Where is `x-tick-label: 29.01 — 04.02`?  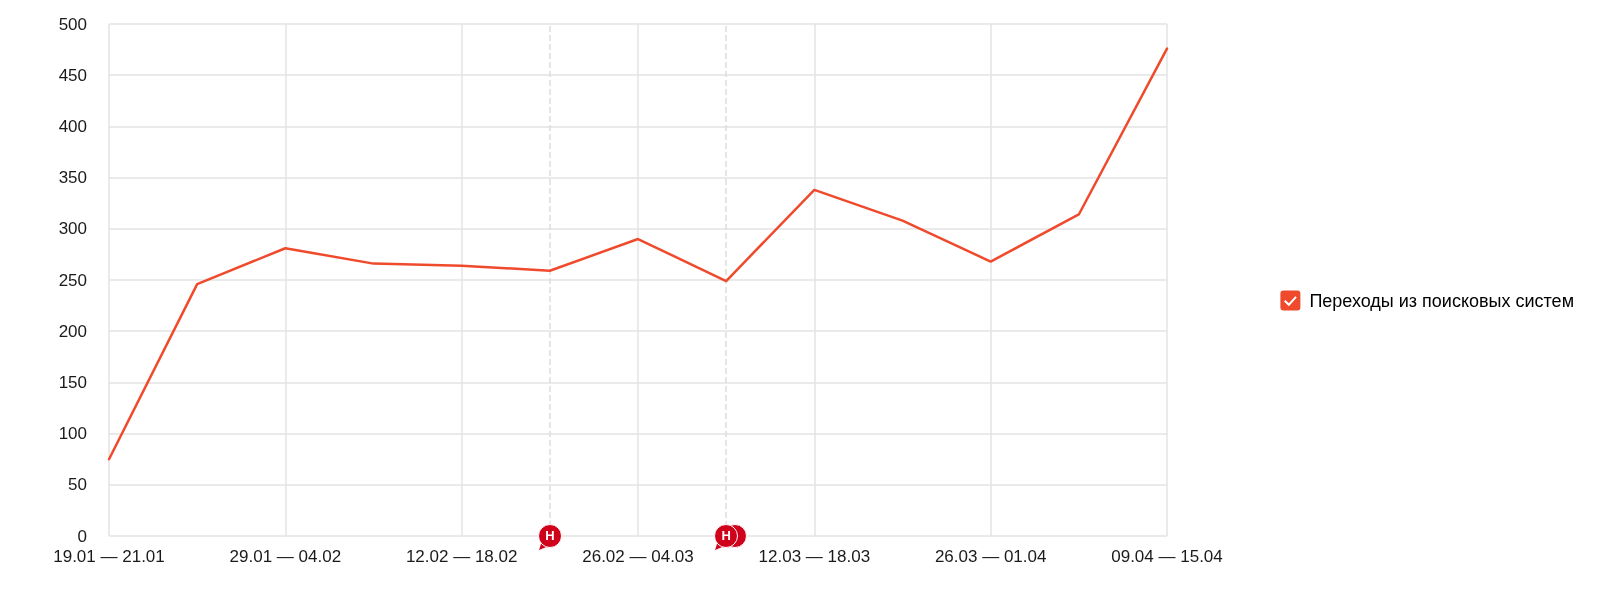
x-tick-label: 29.01 — 04.02 is located at coordinates (285, 556).